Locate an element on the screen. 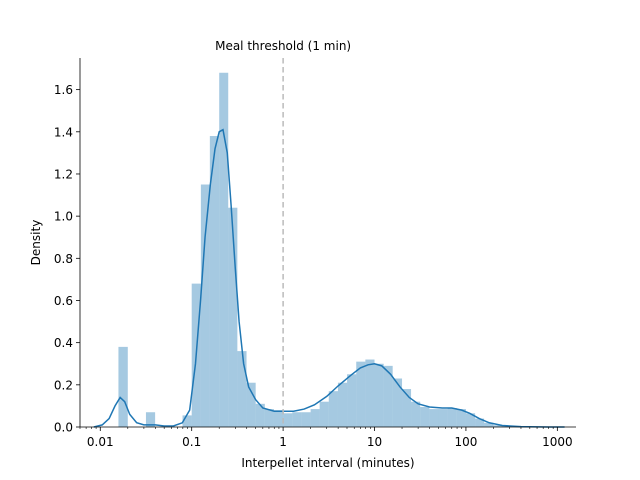 The image size is (640, 480). x-tick-label-3: 10 is located at coordinates (374, 442).